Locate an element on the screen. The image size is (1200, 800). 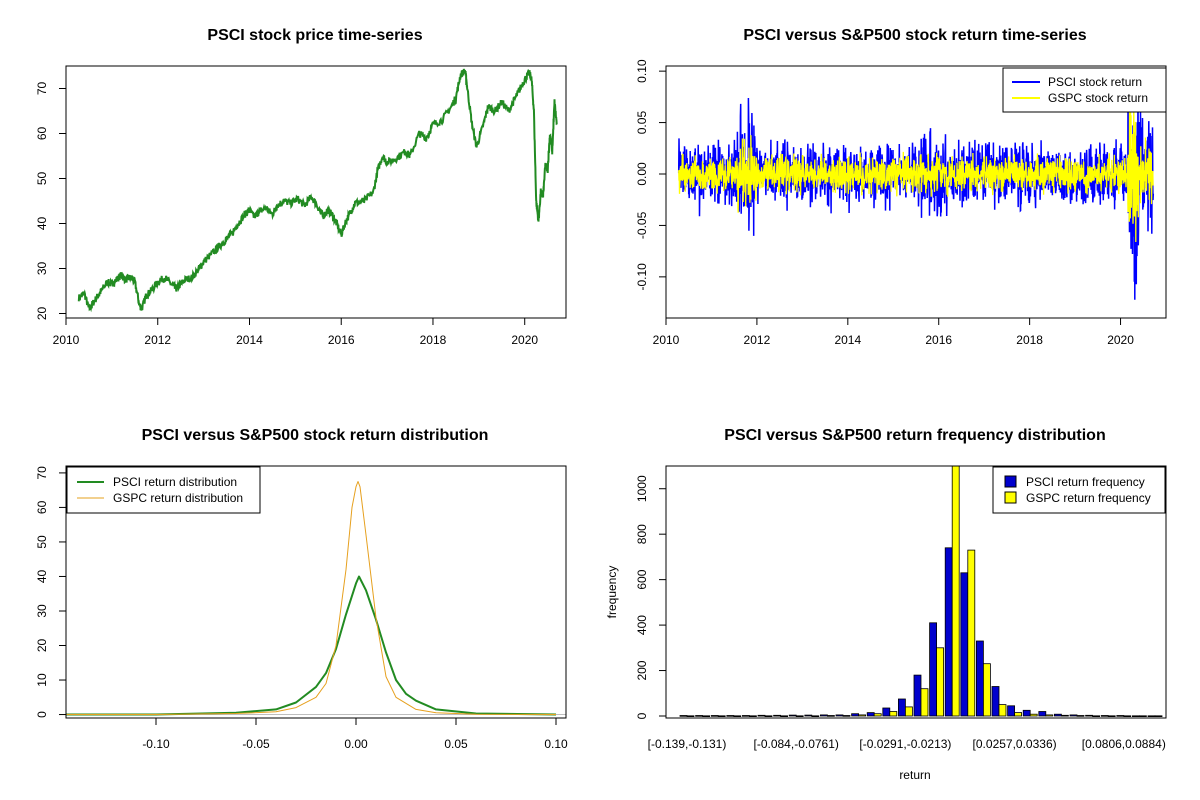
price-plot-area is located at coordinates (308, 196).